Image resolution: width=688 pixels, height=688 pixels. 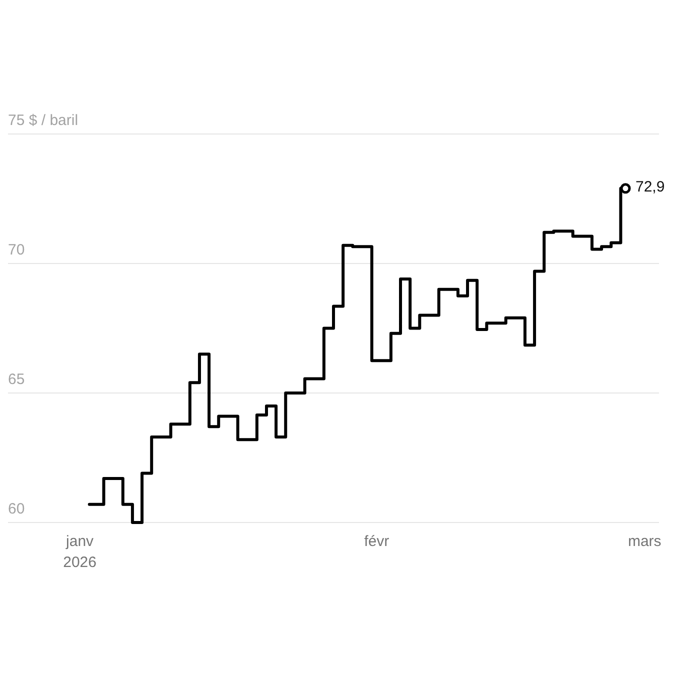 I want to click on y-tick-label: 65, so click(x=16, y=379).